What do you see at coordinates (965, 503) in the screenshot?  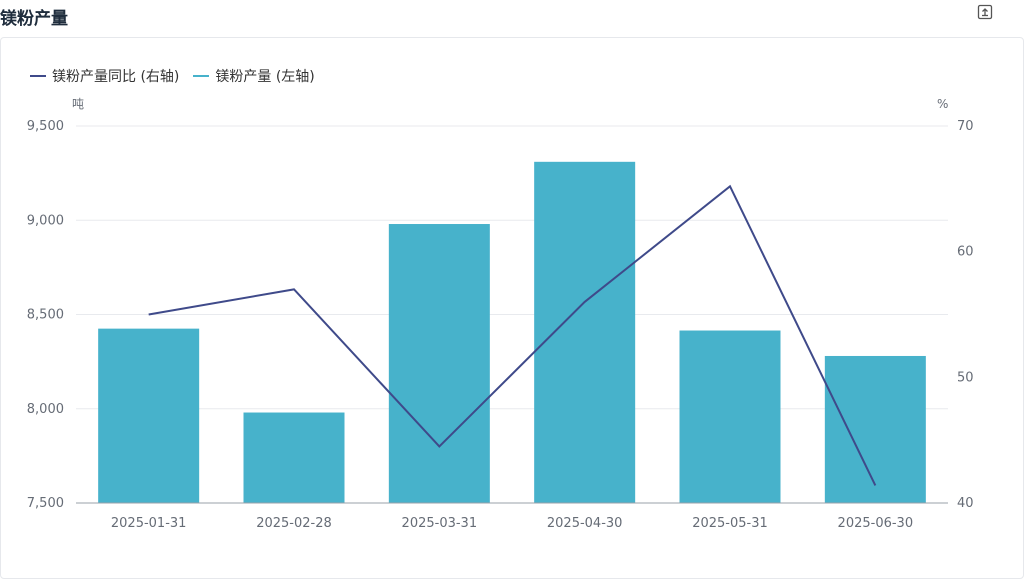 I see `y-right-tick-label: 40` at bounding box center [965, 503].